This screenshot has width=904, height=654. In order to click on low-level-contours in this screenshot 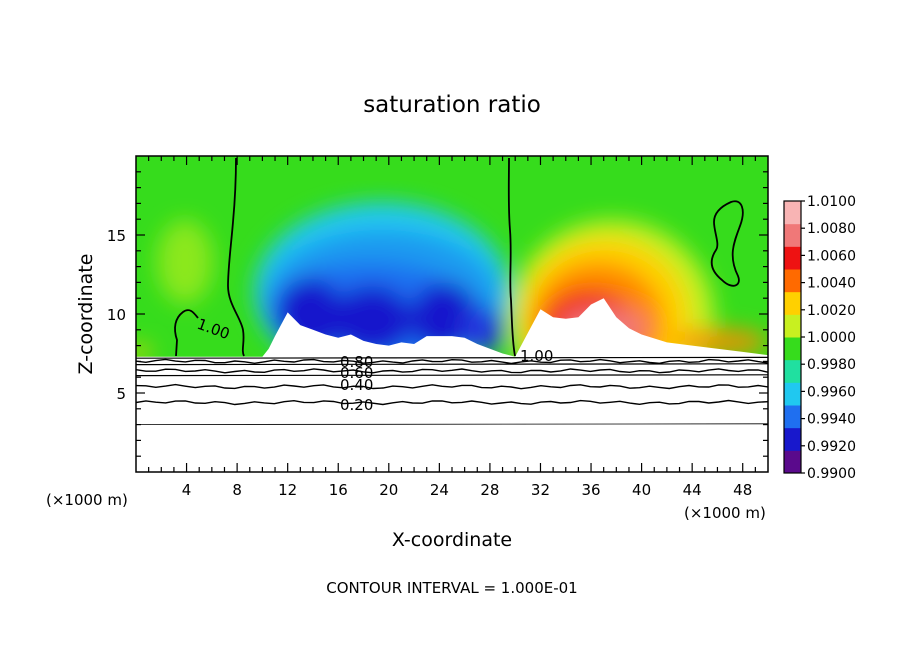, I will do `click(452, 390)`.